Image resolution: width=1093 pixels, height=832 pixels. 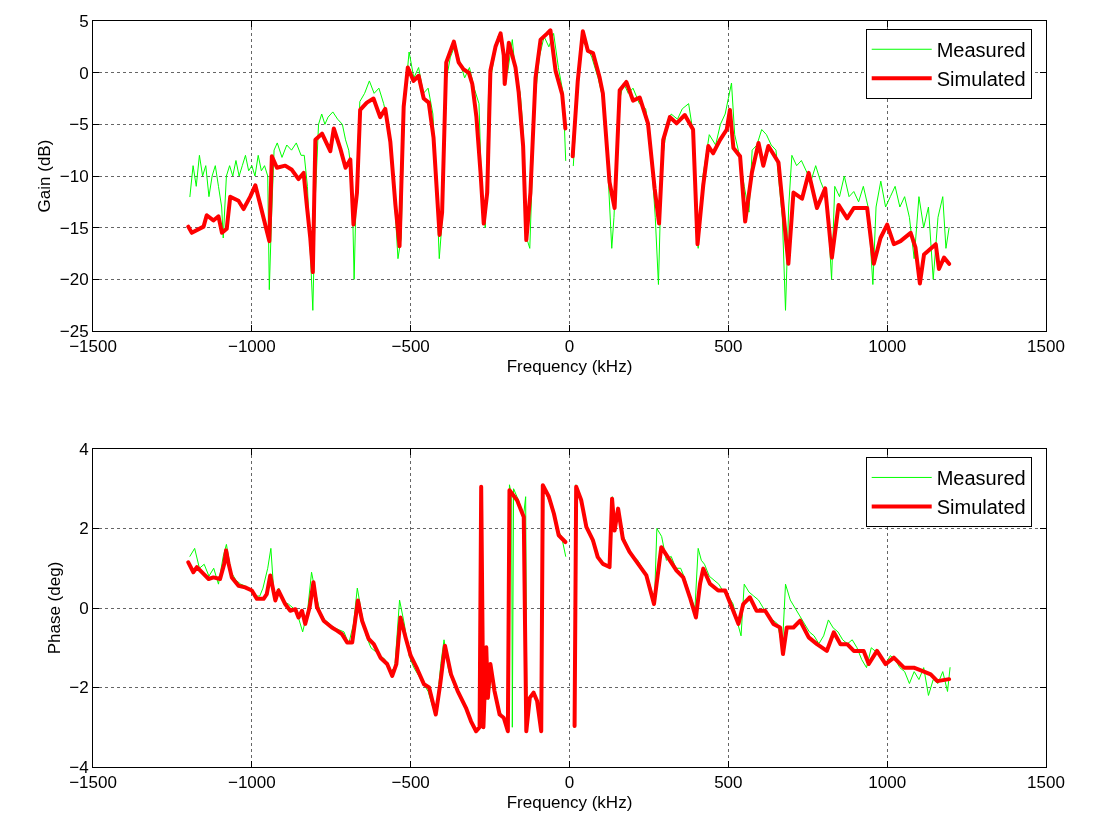 I want to click on y-tick-label: −2, so click(x=79, y=688).